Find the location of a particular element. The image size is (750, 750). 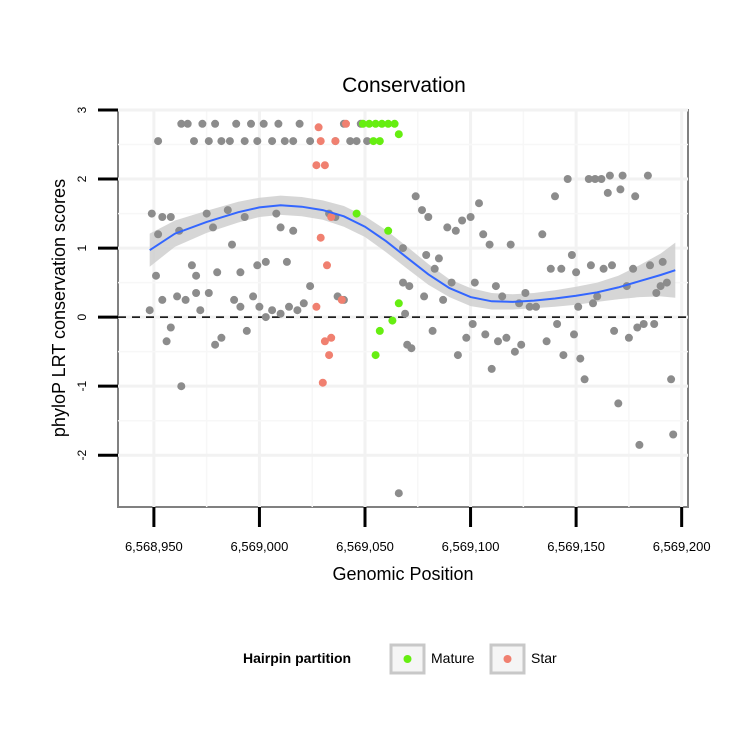

confidence-ribbon is located at coordinates (412, 252).